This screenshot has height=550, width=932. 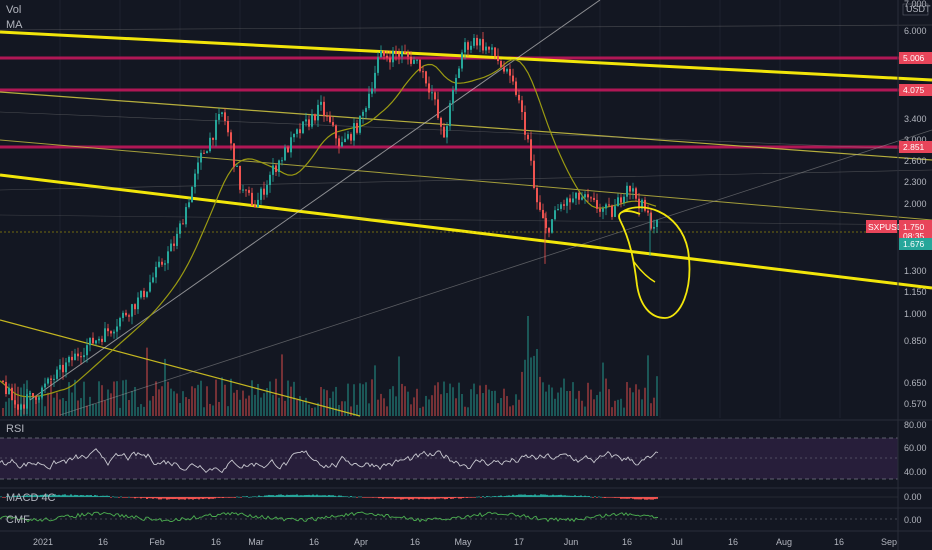 I want to click on rsi-legend: RSI, so click(x=15, y=429).